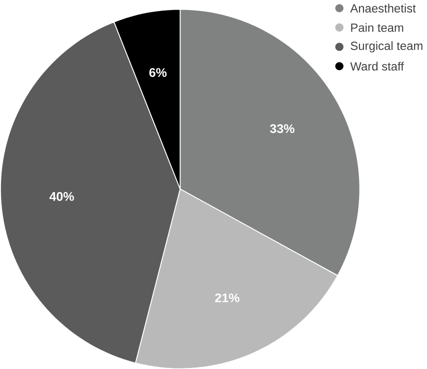  Describe the element at coordinates (386, 46) in the screenshot. I see `legend-label: Surgical team` at that location.